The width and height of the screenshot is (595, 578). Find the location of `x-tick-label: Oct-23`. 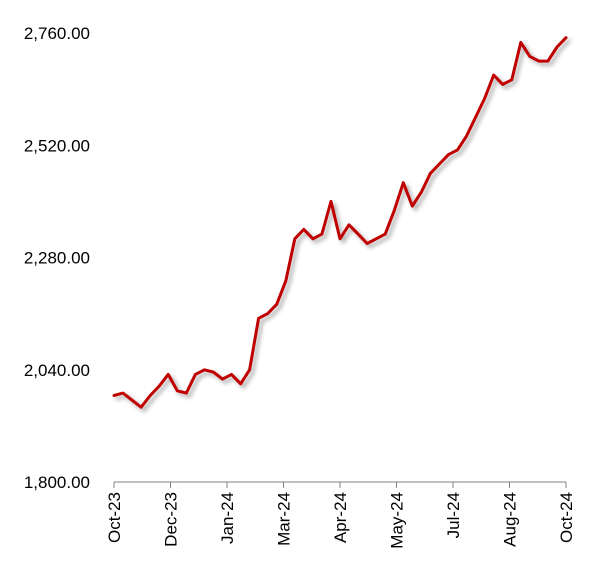

x-tick-label: Oct-23 is located at coordinates (114, 517).